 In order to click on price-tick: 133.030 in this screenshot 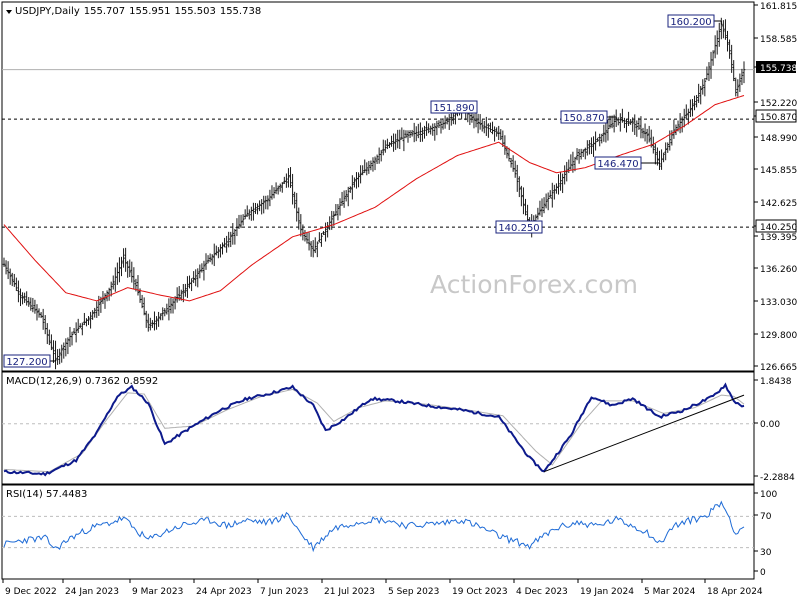, I will do `click(775, 303)`.